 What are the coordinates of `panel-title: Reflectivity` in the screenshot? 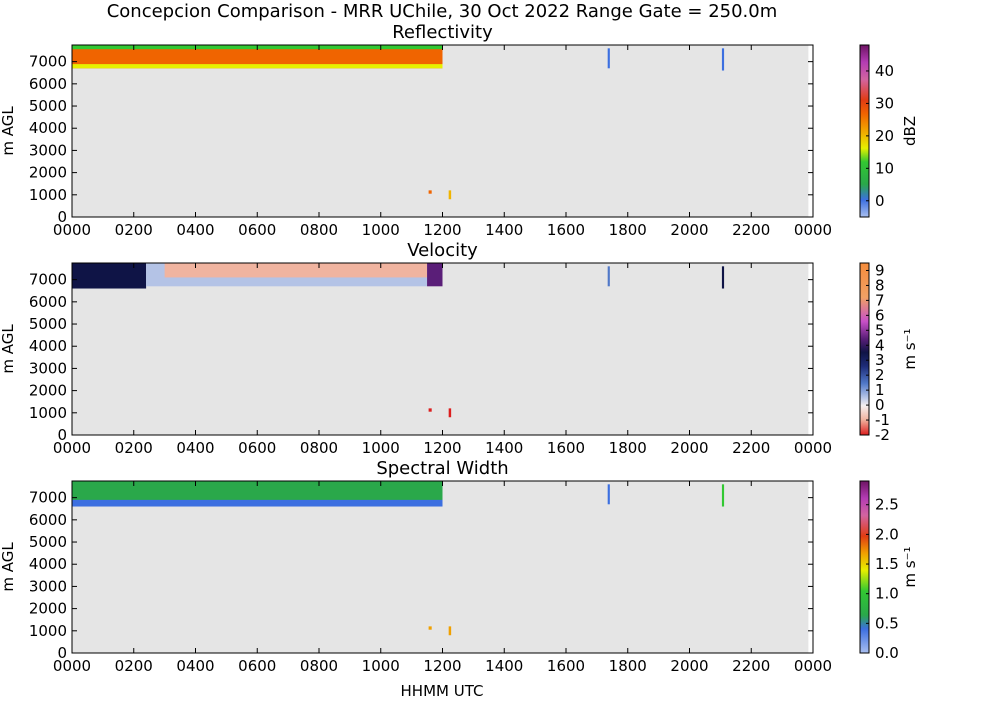 It's located at (442, 32).